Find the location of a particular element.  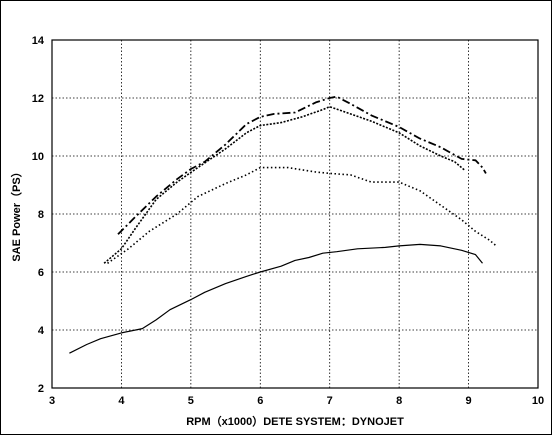

y-tick-label: 10 is located at coordinates (38, 157).